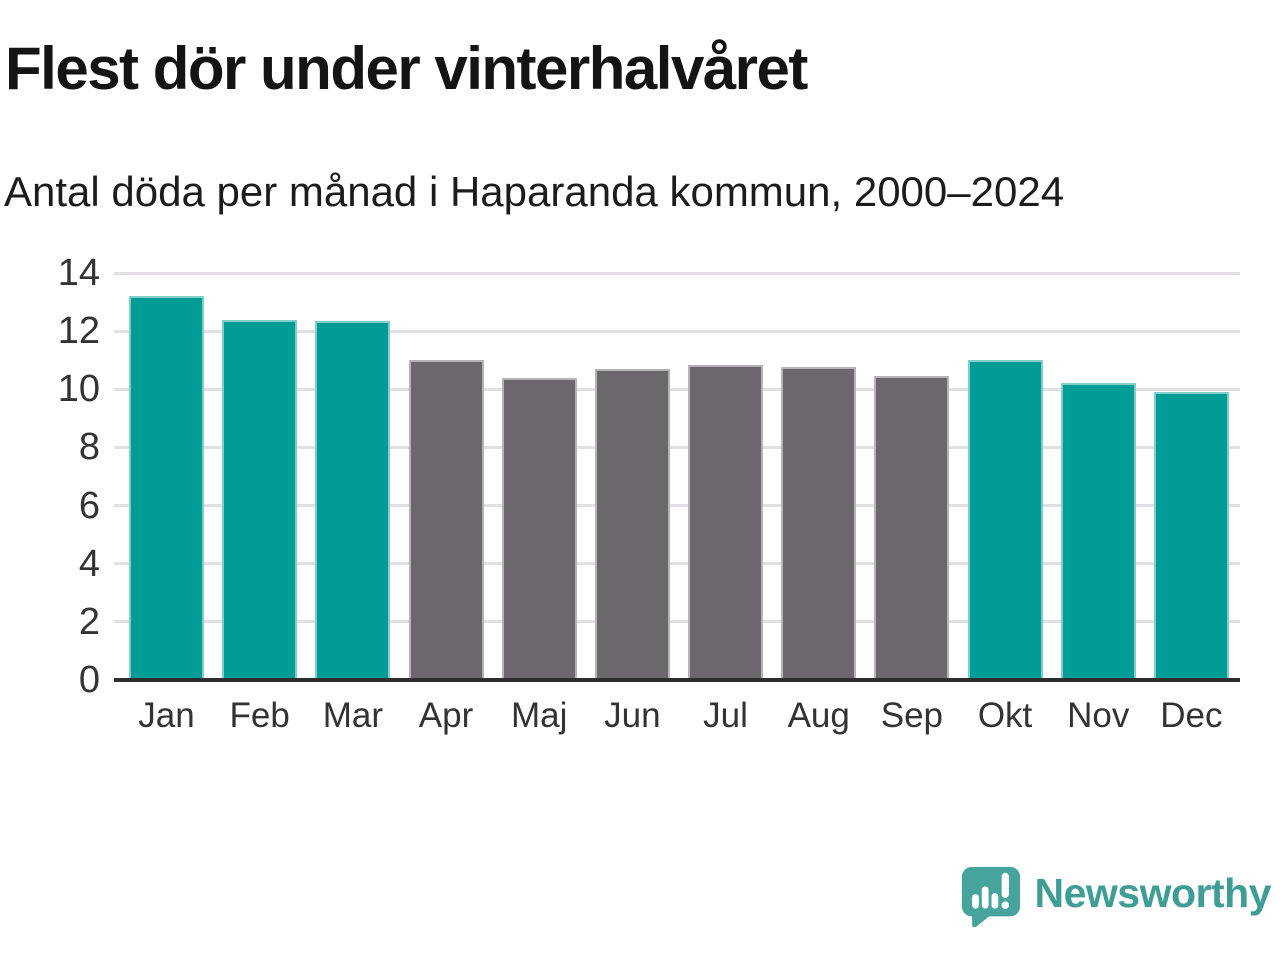  Describe the element at coordinates (64, 476) in the screenshot. I see `y-axis: 0 2 4 6 8 10 12 14` at that location.